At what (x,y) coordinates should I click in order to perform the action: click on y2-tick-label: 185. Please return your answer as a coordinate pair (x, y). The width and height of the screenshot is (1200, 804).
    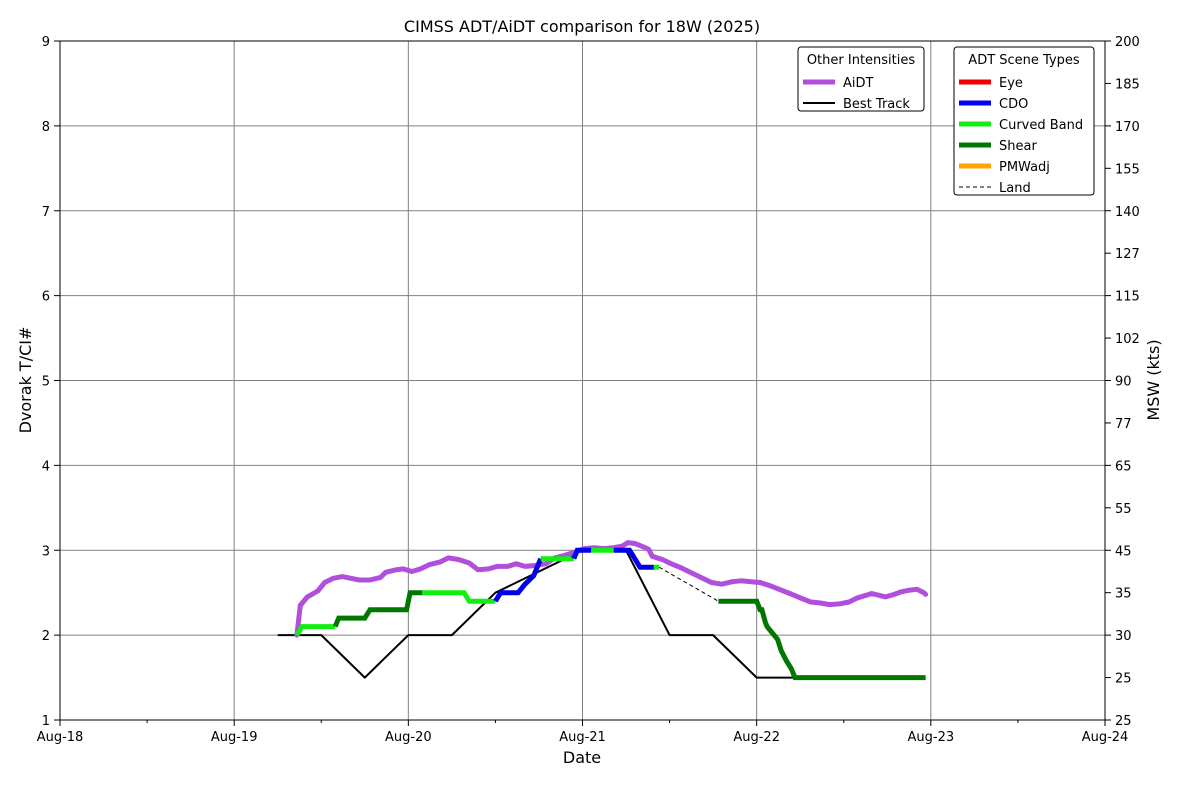
    Looking at the image, I should click on (1127, 84).